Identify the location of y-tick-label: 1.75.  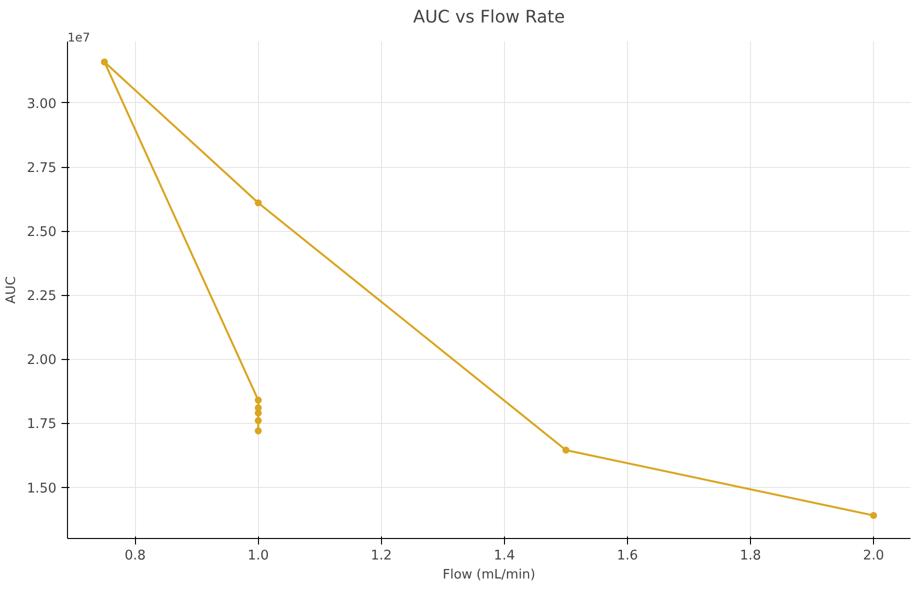
(41, 424).